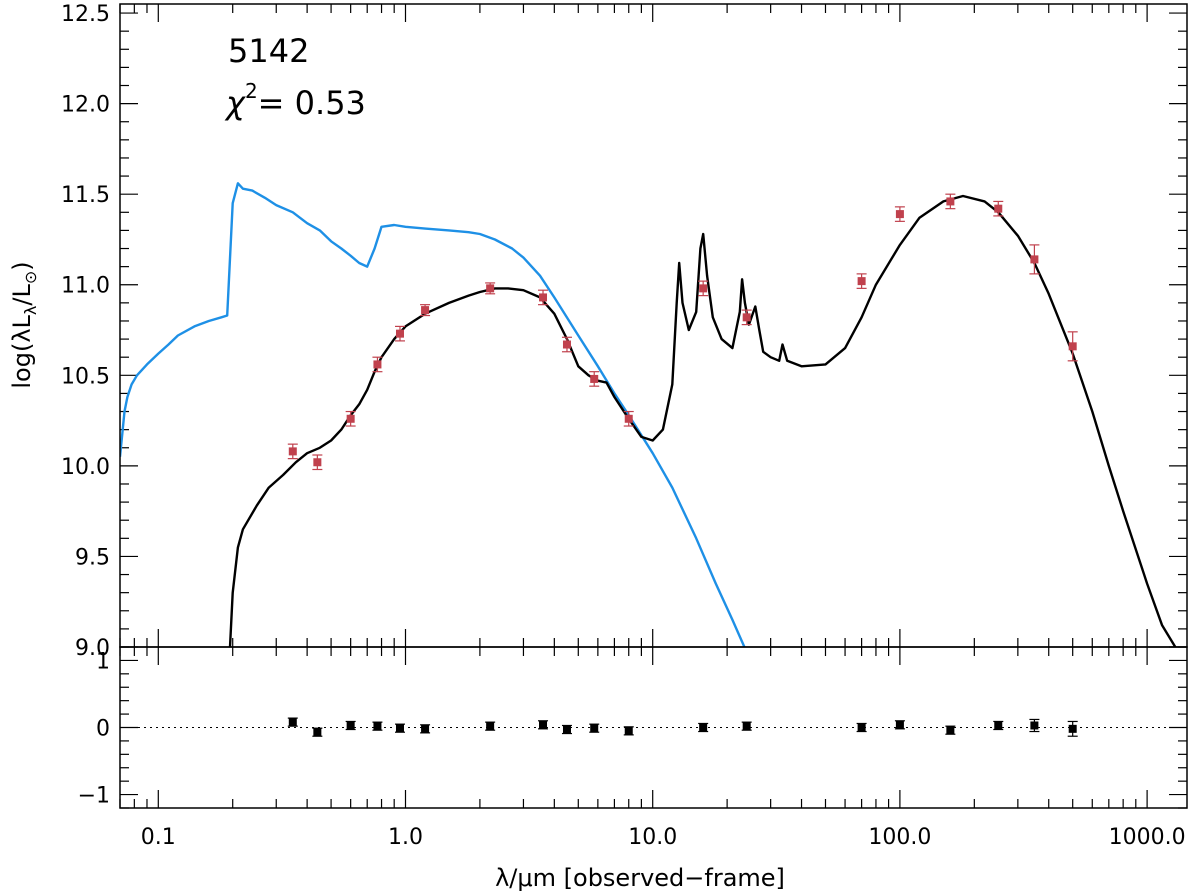 The image size is (1200, 893). What do you see at coordinates (405, 837) in the screenshot?
I see `x-tick-label: 1.0` at bounding box center [405, 837].